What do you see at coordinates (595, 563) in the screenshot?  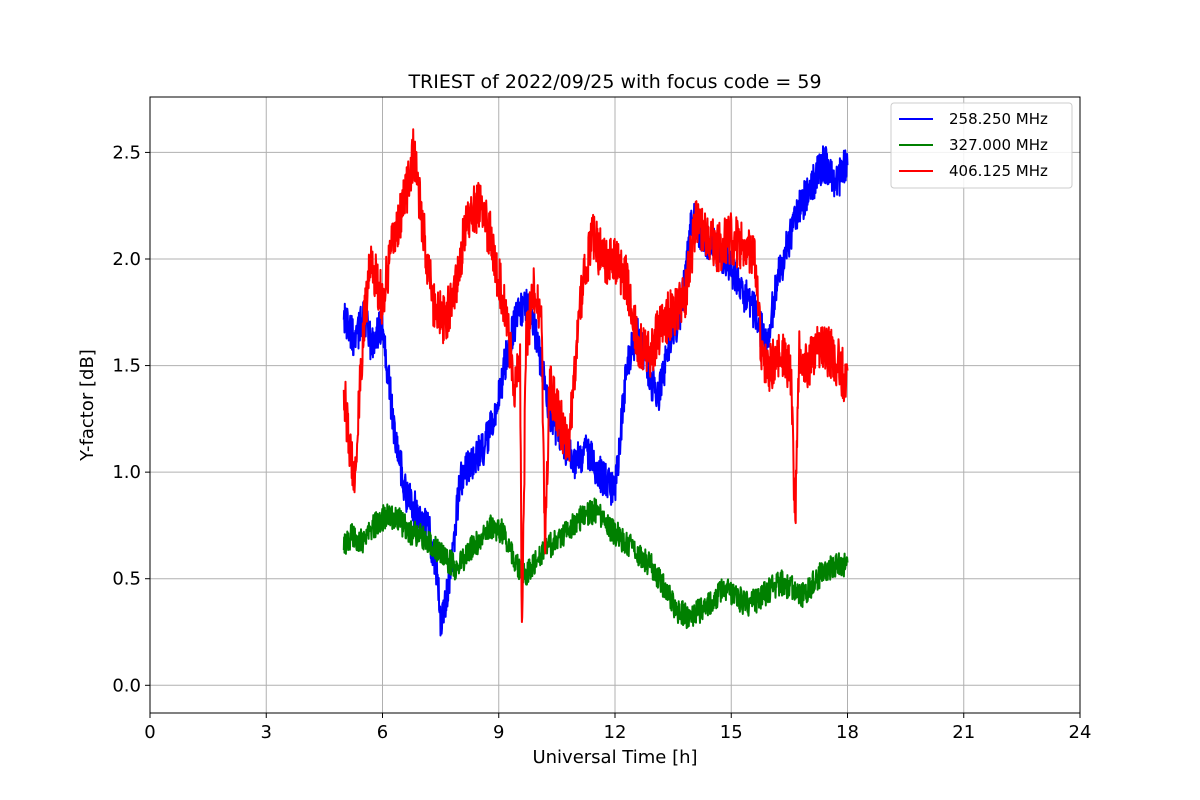 I see `series-line` at bounding box center [595, 563].